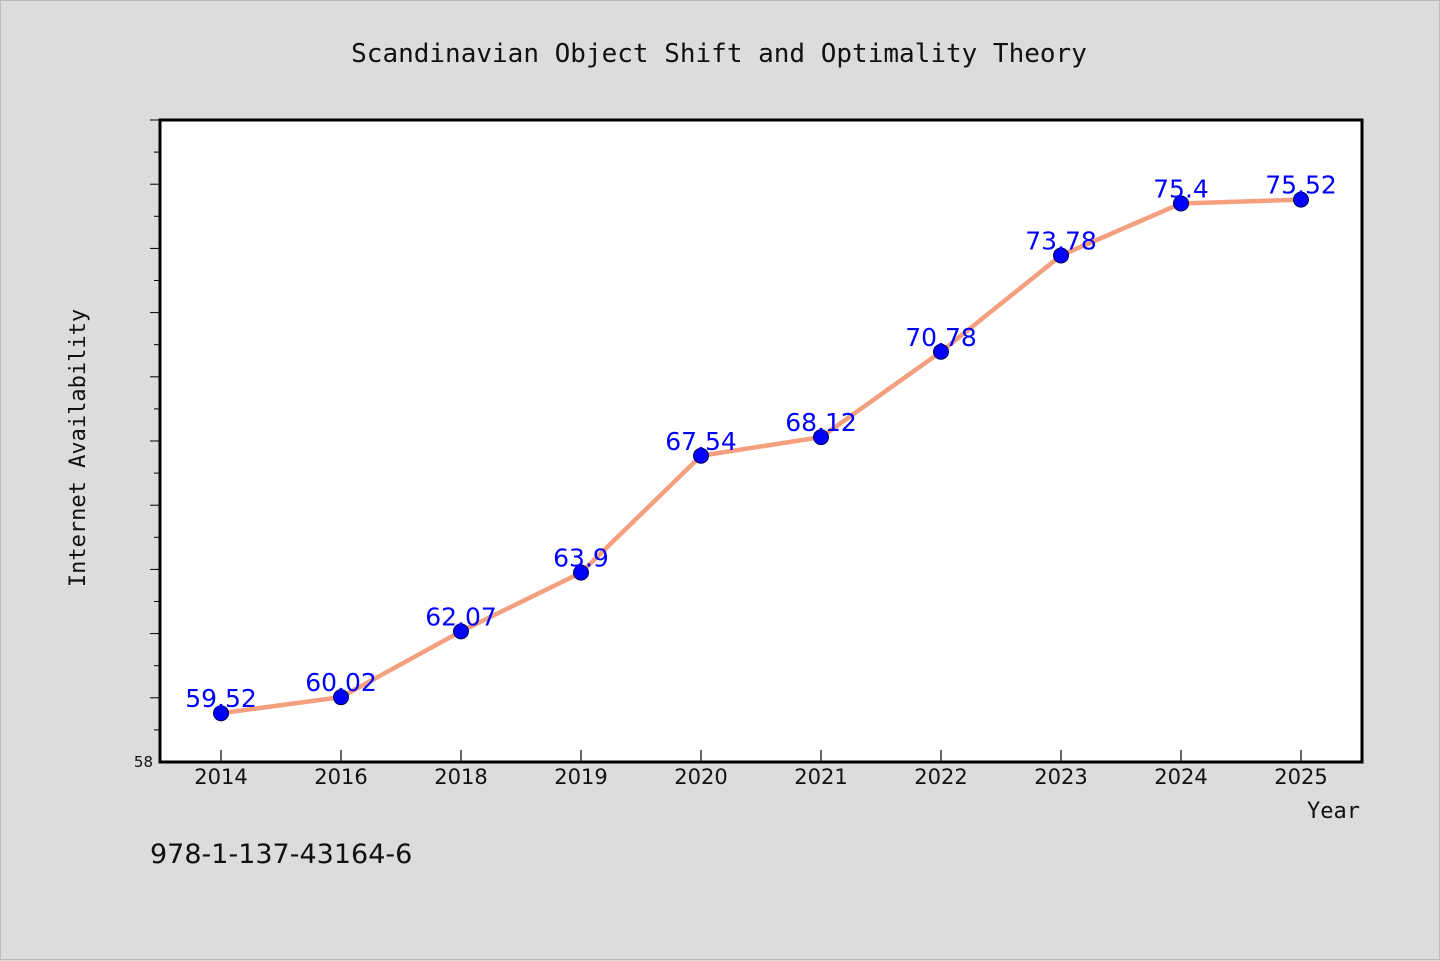 The height and width of the screenshot is (961, 1440). Describe the element at coordinates (581, 558) in the screenshot. I see `data-value-label: 63.9` at that location.